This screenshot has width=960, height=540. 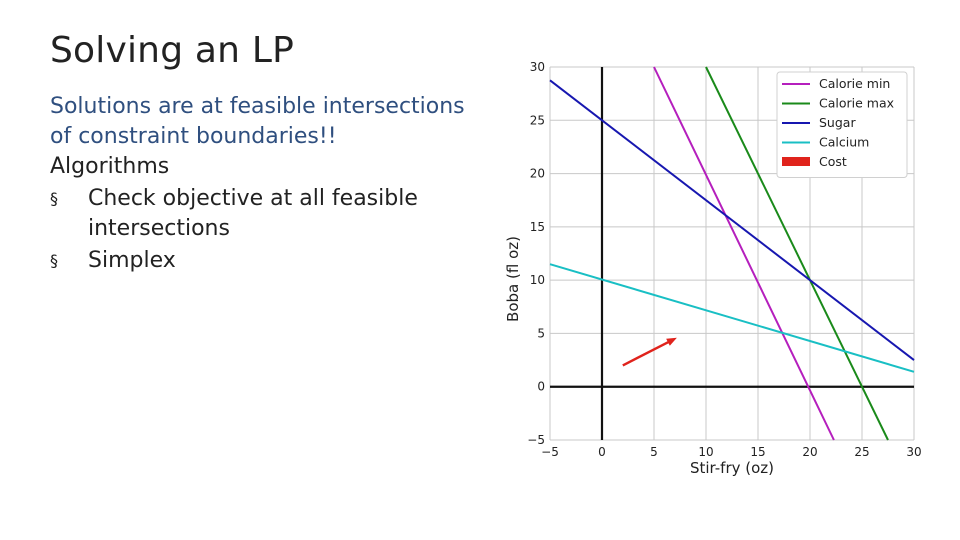 I want to click on cost-arrow-head, so click(x=671, y=341).